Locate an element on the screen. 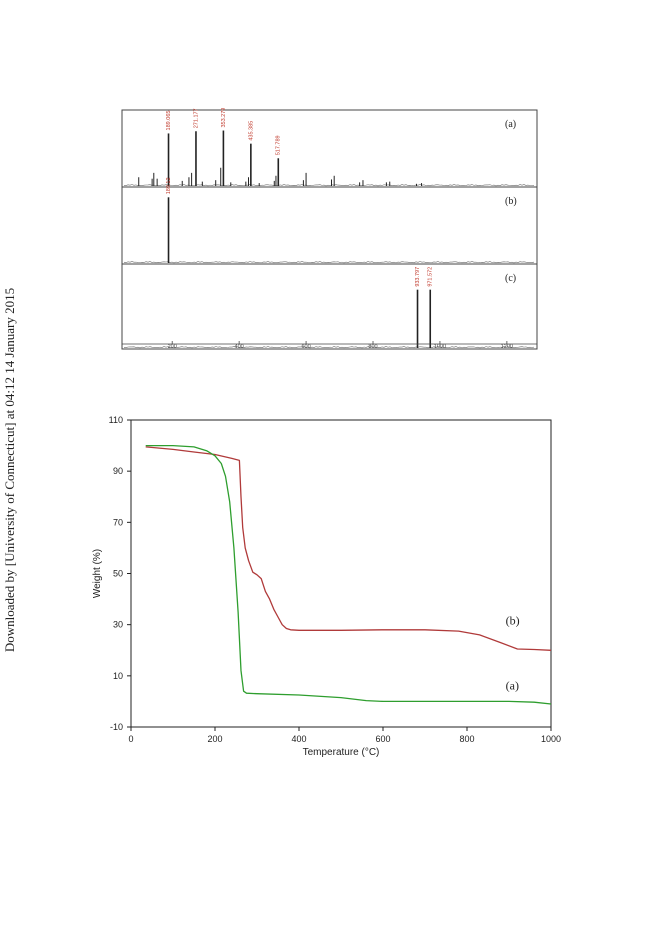  tga-x-tick-label: 0 is located at coordinates (130, 739).